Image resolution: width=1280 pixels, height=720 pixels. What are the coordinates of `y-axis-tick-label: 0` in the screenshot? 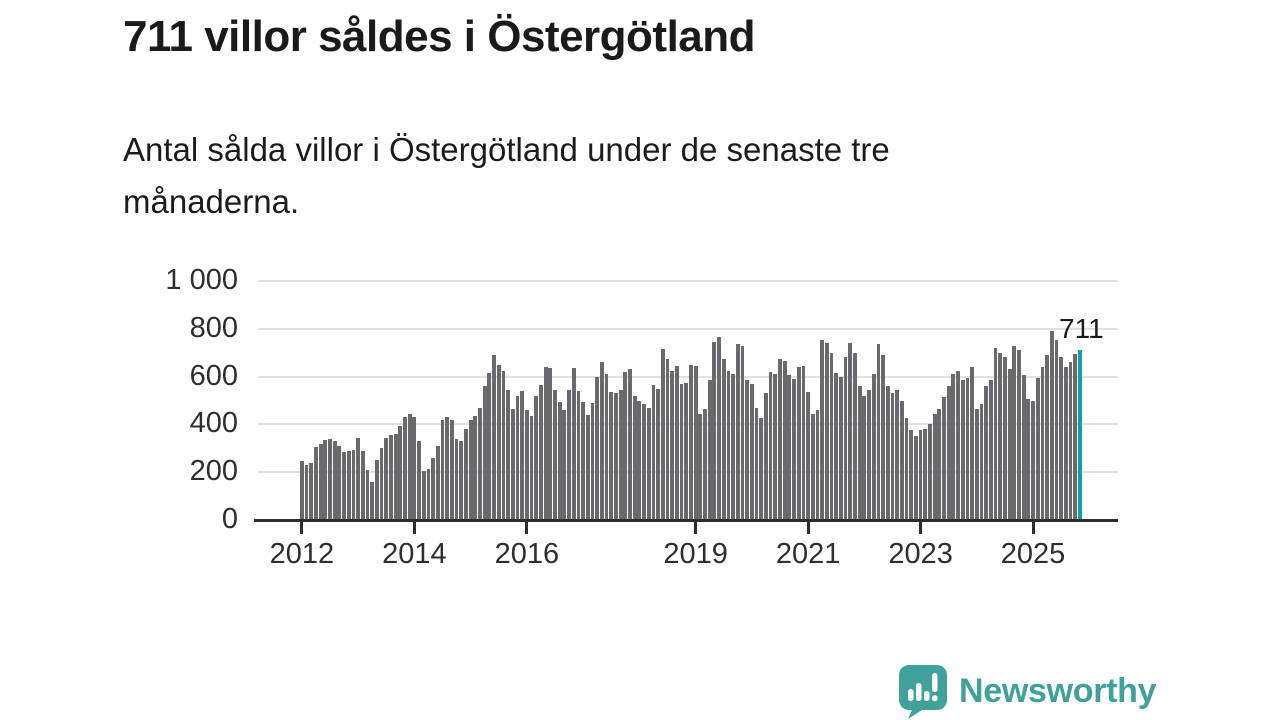 It's located at (229, 519).